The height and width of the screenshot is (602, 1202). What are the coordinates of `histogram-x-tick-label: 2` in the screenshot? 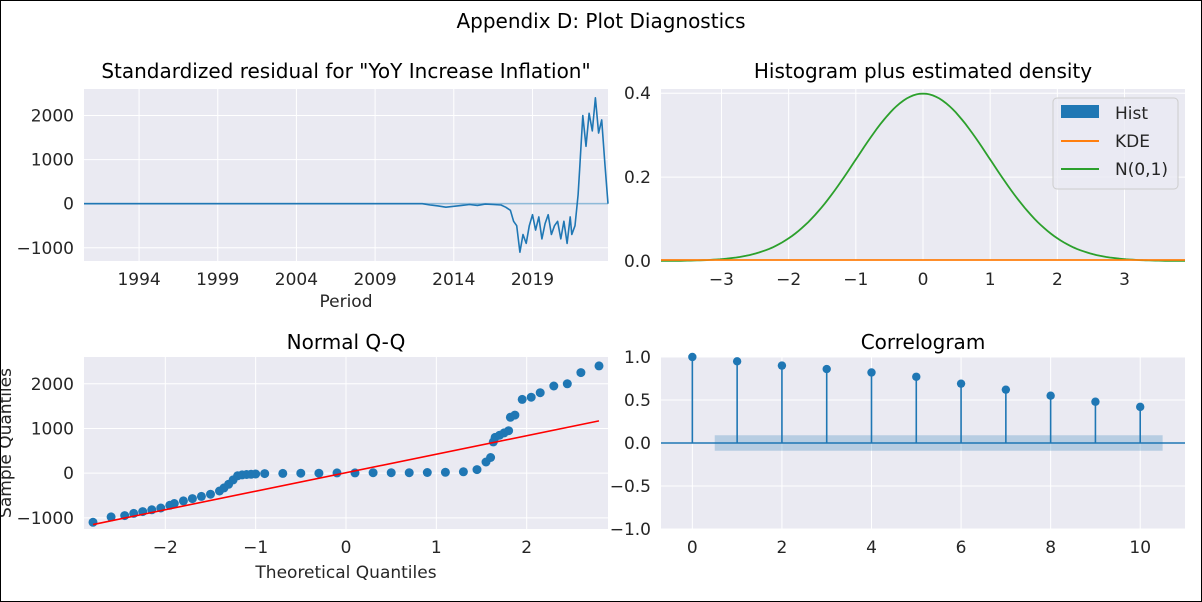 It's located at (1057, 280).